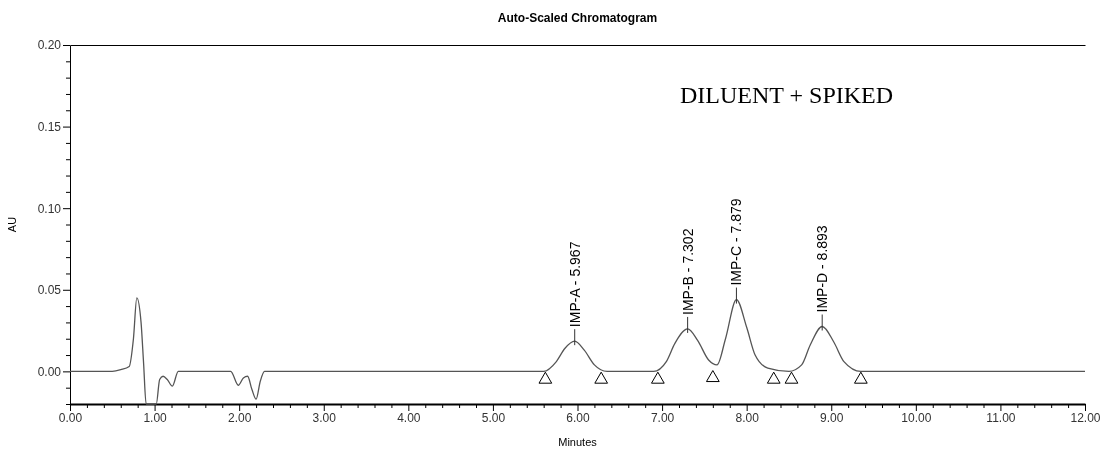  Describe the element at coordinates (49, 208) in the screenshot. I see `y-tick-label: 0.10` at that location.